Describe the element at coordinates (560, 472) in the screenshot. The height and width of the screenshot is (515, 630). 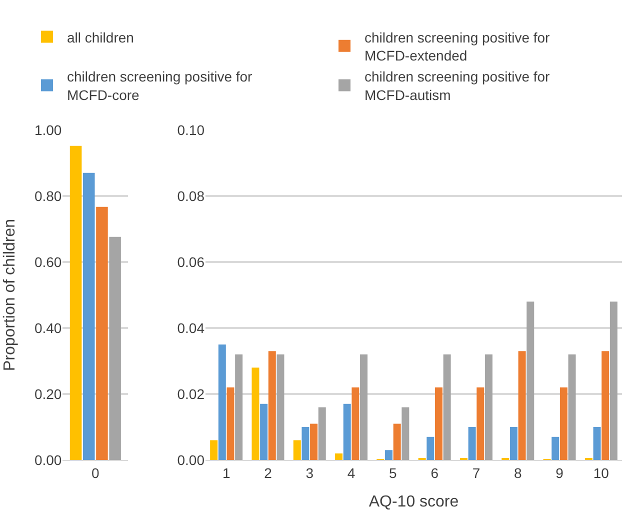
I see `x-tick-label: 9` at that location.